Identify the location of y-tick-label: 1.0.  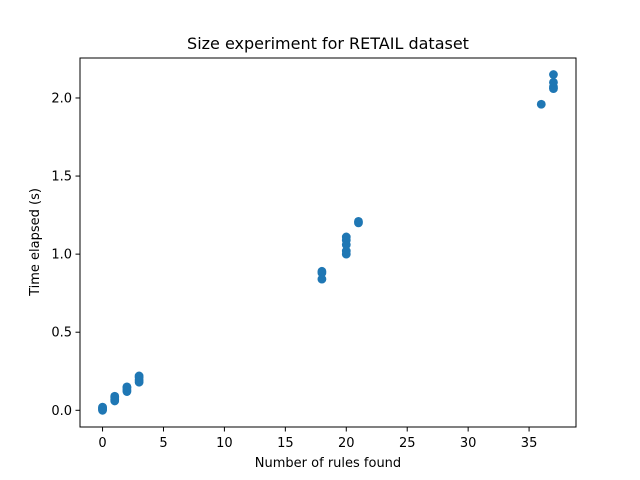
(61, 255).